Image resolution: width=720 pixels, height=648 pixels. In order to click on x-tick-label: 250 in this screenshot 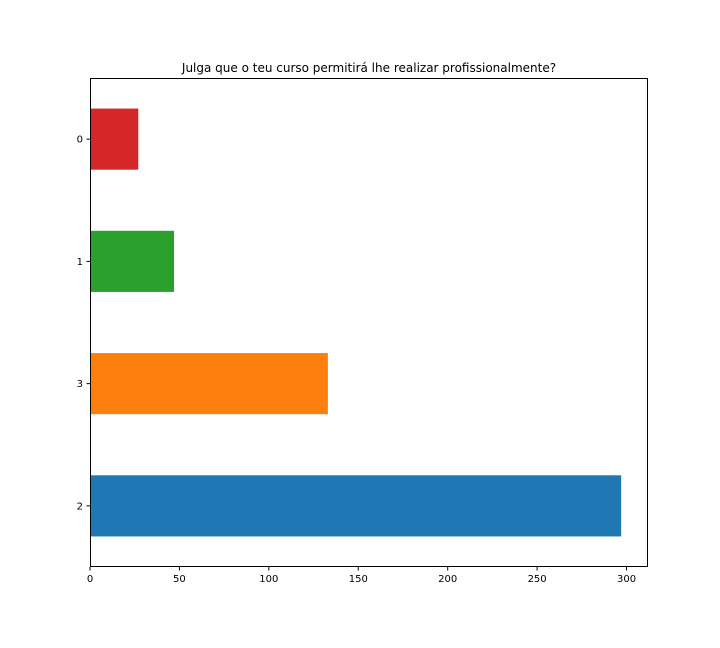, I will do `click(537, 579)`.